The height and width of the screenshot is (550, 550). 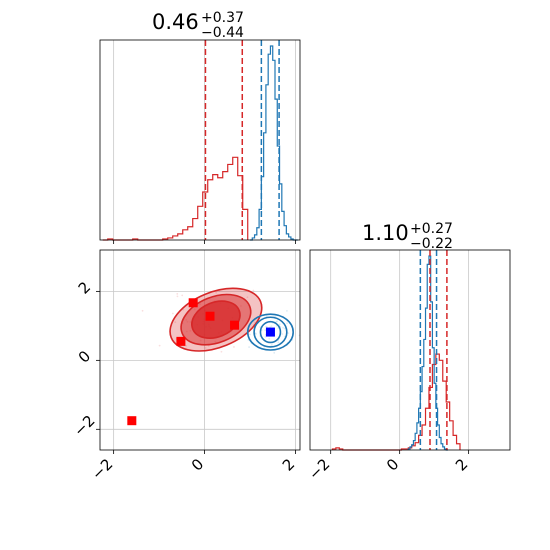 I want to click on marginal-2-title-upper: +0.27, so click(x=431, y=229).